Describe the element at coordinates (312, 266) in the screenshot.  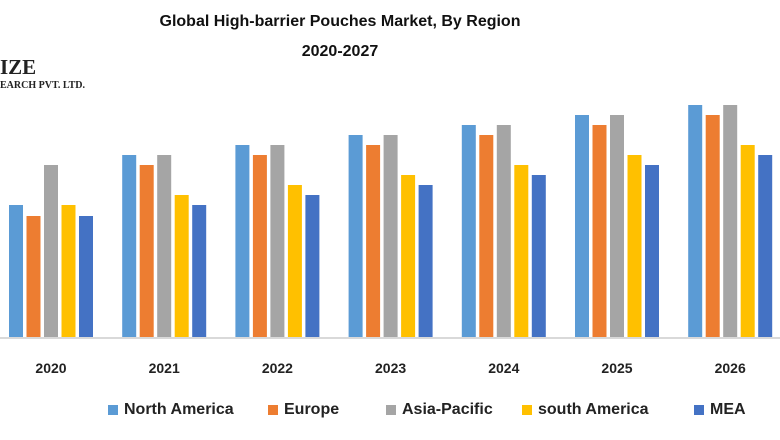
I see `bar-mea-2022` at that location.